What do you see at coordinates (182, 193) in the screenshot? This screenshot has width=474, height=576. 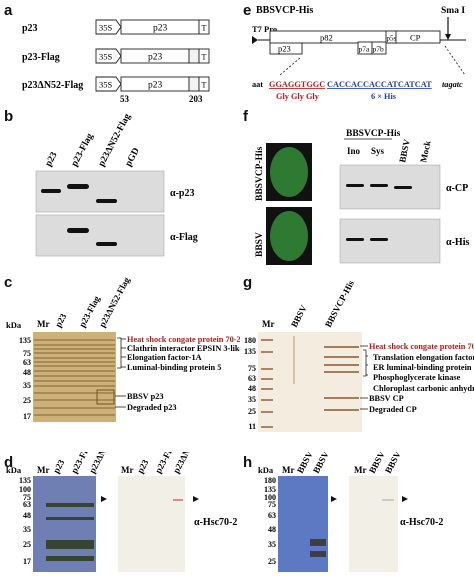 I see `antibody-label-p23: α-p23` at bounding box center [182, 193].